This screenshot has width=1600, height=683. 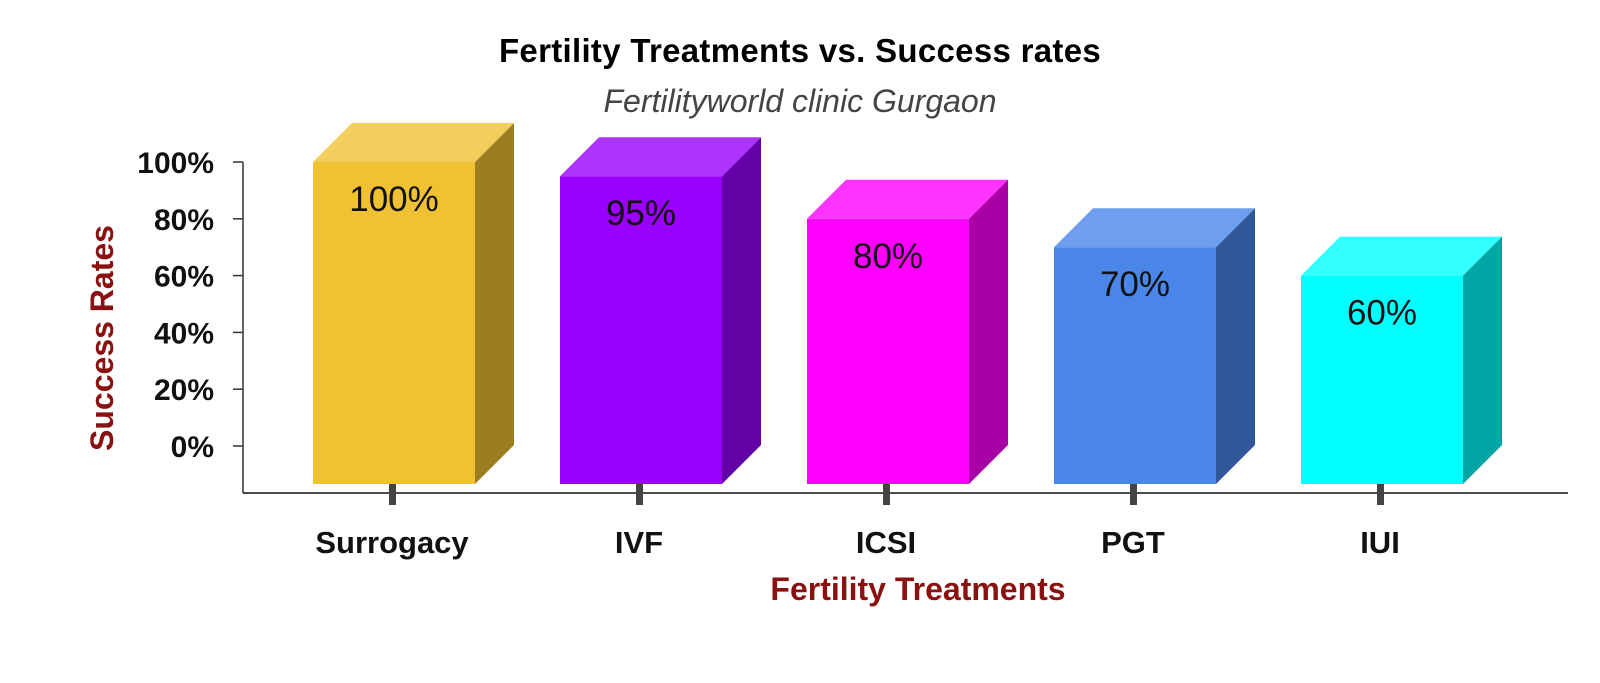 What do you see at coordinates (886, 542) in the screenshot?
I see `x-tick-label: ICSI` at bounding box center [886, 542].